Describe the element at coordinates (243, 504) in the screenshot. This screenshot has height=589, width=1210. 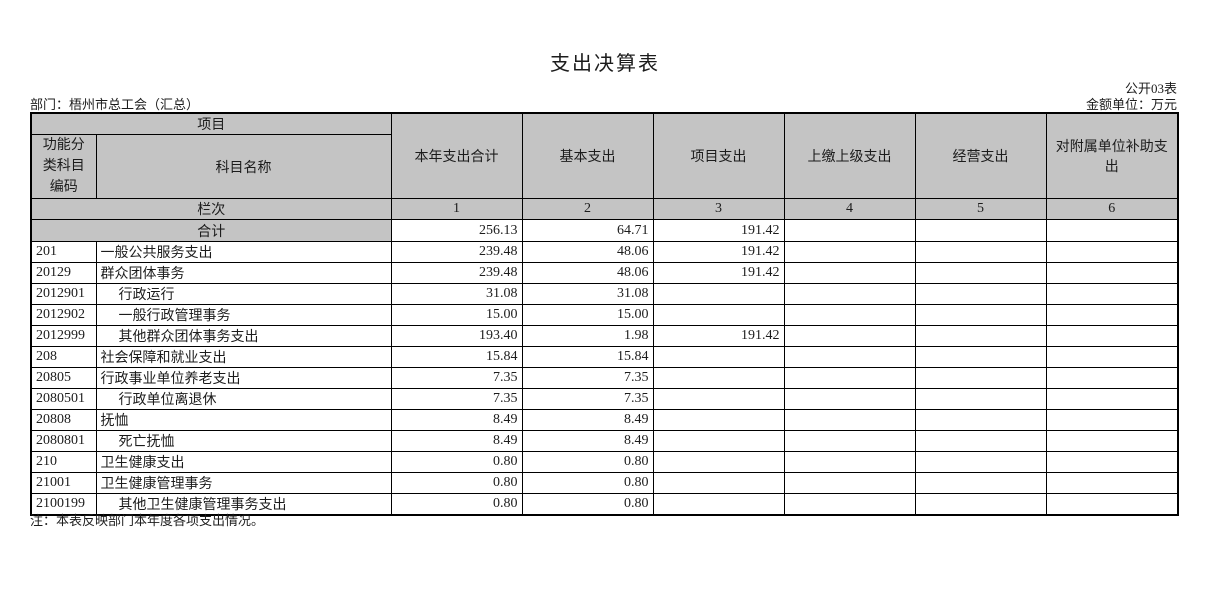
I see `row-name: 其他卫生健康管理事务支出` at that location.